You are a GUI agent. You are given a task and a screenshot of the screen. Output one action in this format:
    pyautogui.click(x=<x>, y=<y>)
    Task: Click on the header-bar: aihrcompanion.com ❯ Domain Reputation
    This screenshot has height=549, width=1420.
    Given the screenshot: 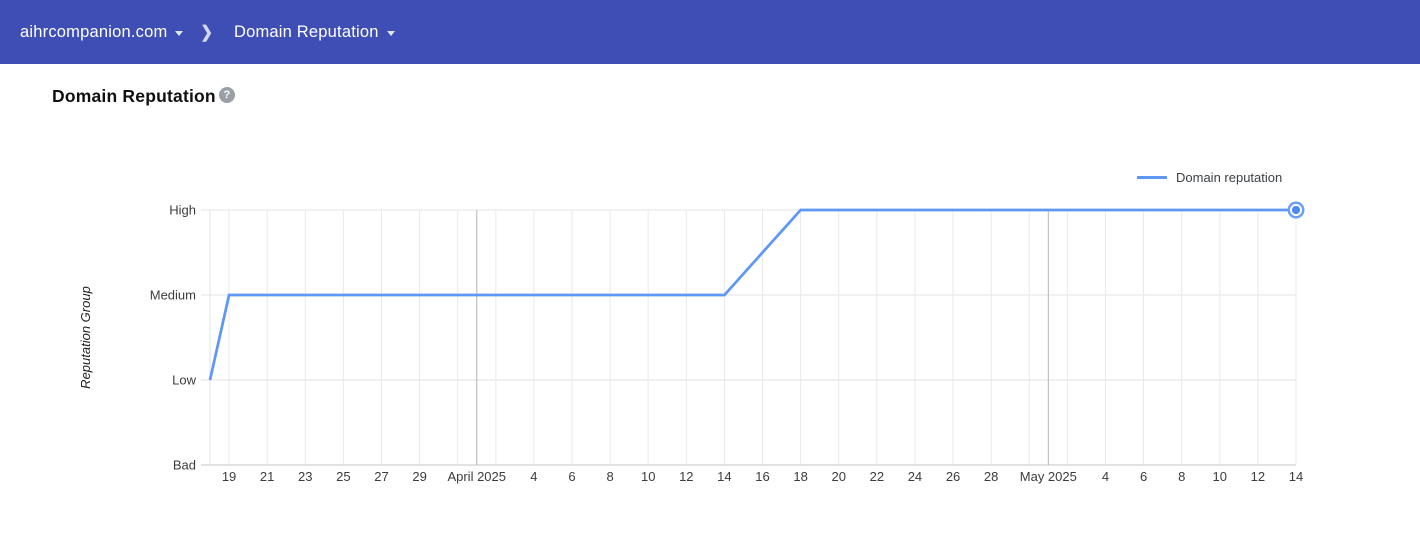 What is the action you would take?
    pyautogui.click(x=710, y=32)
    